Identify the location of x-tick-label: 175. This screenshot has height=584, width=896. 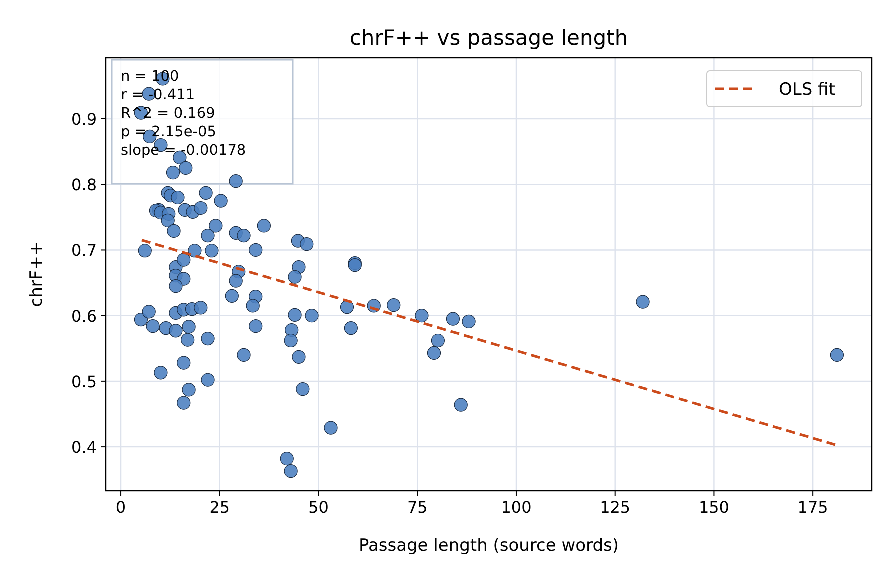
(813, 507).